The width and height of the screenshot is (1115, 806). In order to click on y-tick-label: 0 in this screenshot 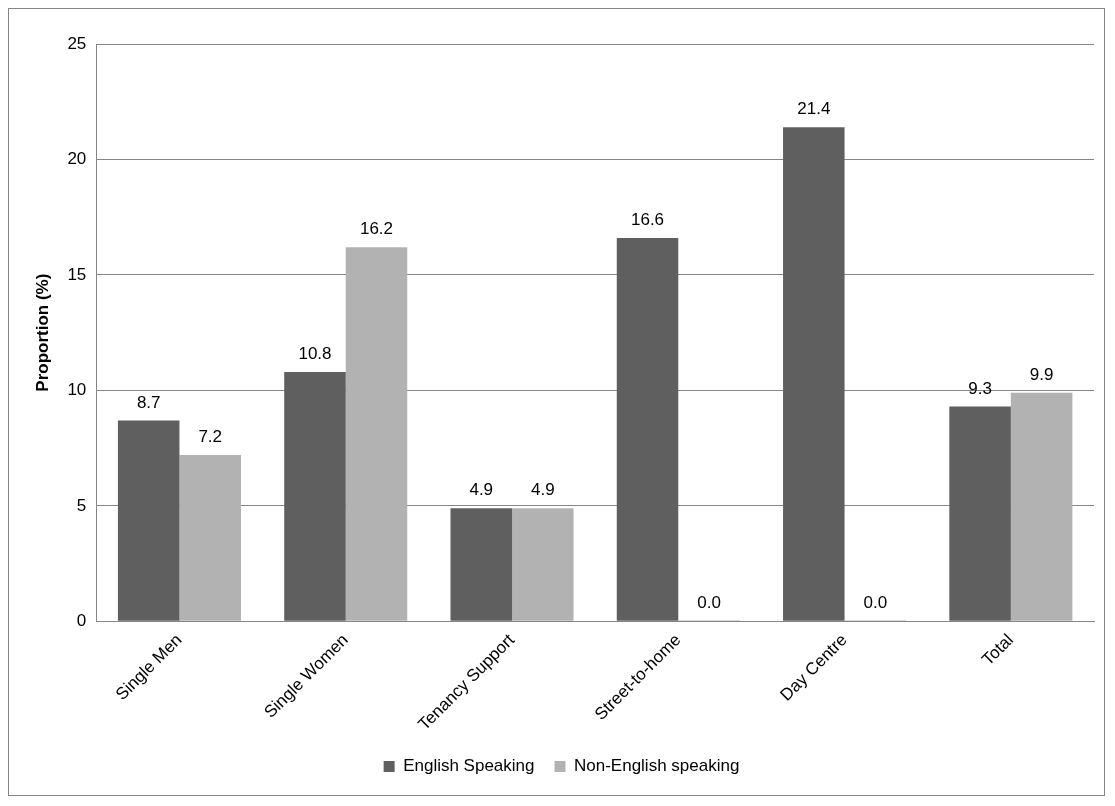, I will do `click(81, 621)`.